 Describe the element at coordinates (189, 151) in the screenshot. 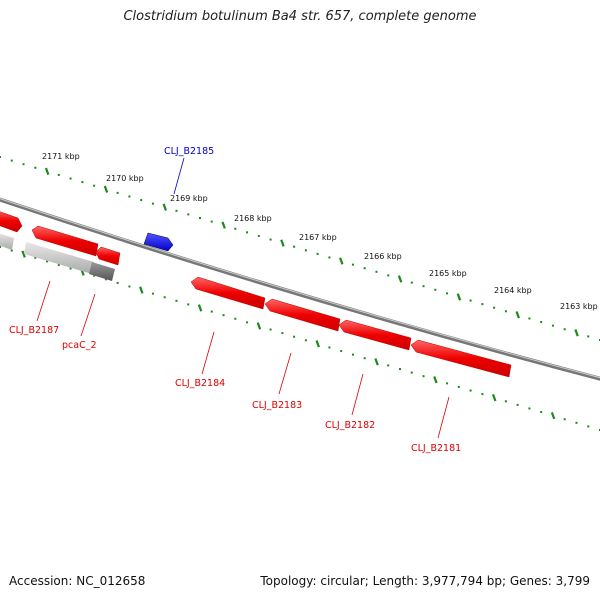

I see `gene-label-CLJ_B2185: CLJ_B2185` at that location.